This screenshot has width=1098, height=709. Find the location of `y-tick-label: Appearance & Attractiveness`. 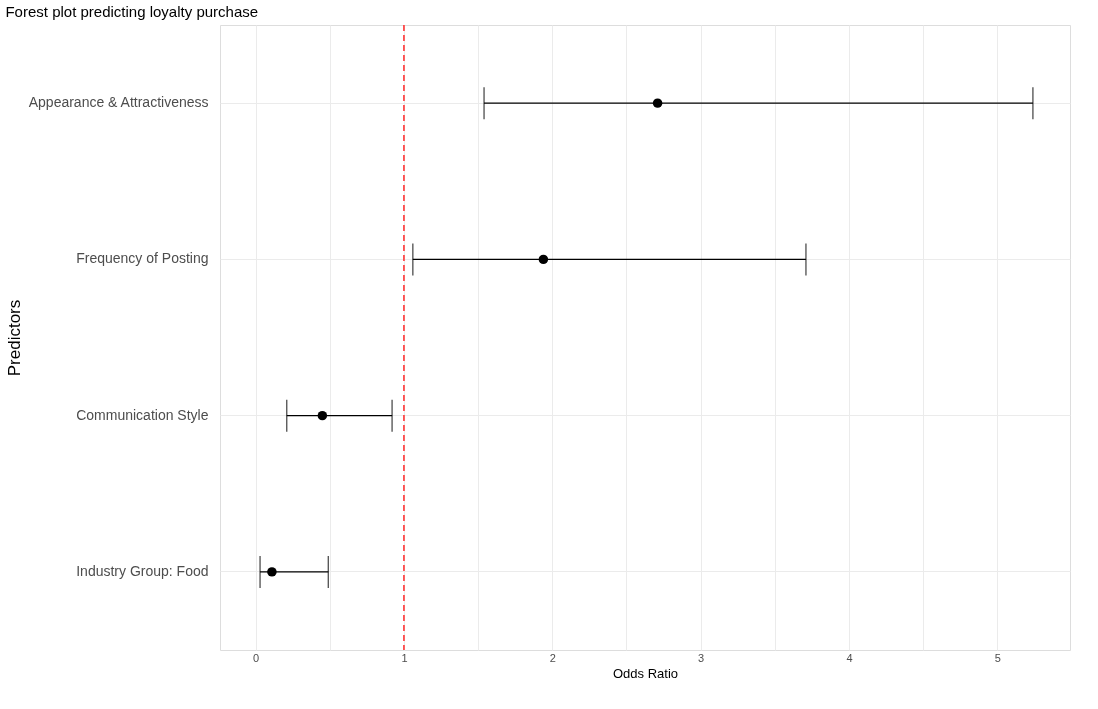

y-tick-label: Appearance & Attractiveness is located at coordinates (118, 102).